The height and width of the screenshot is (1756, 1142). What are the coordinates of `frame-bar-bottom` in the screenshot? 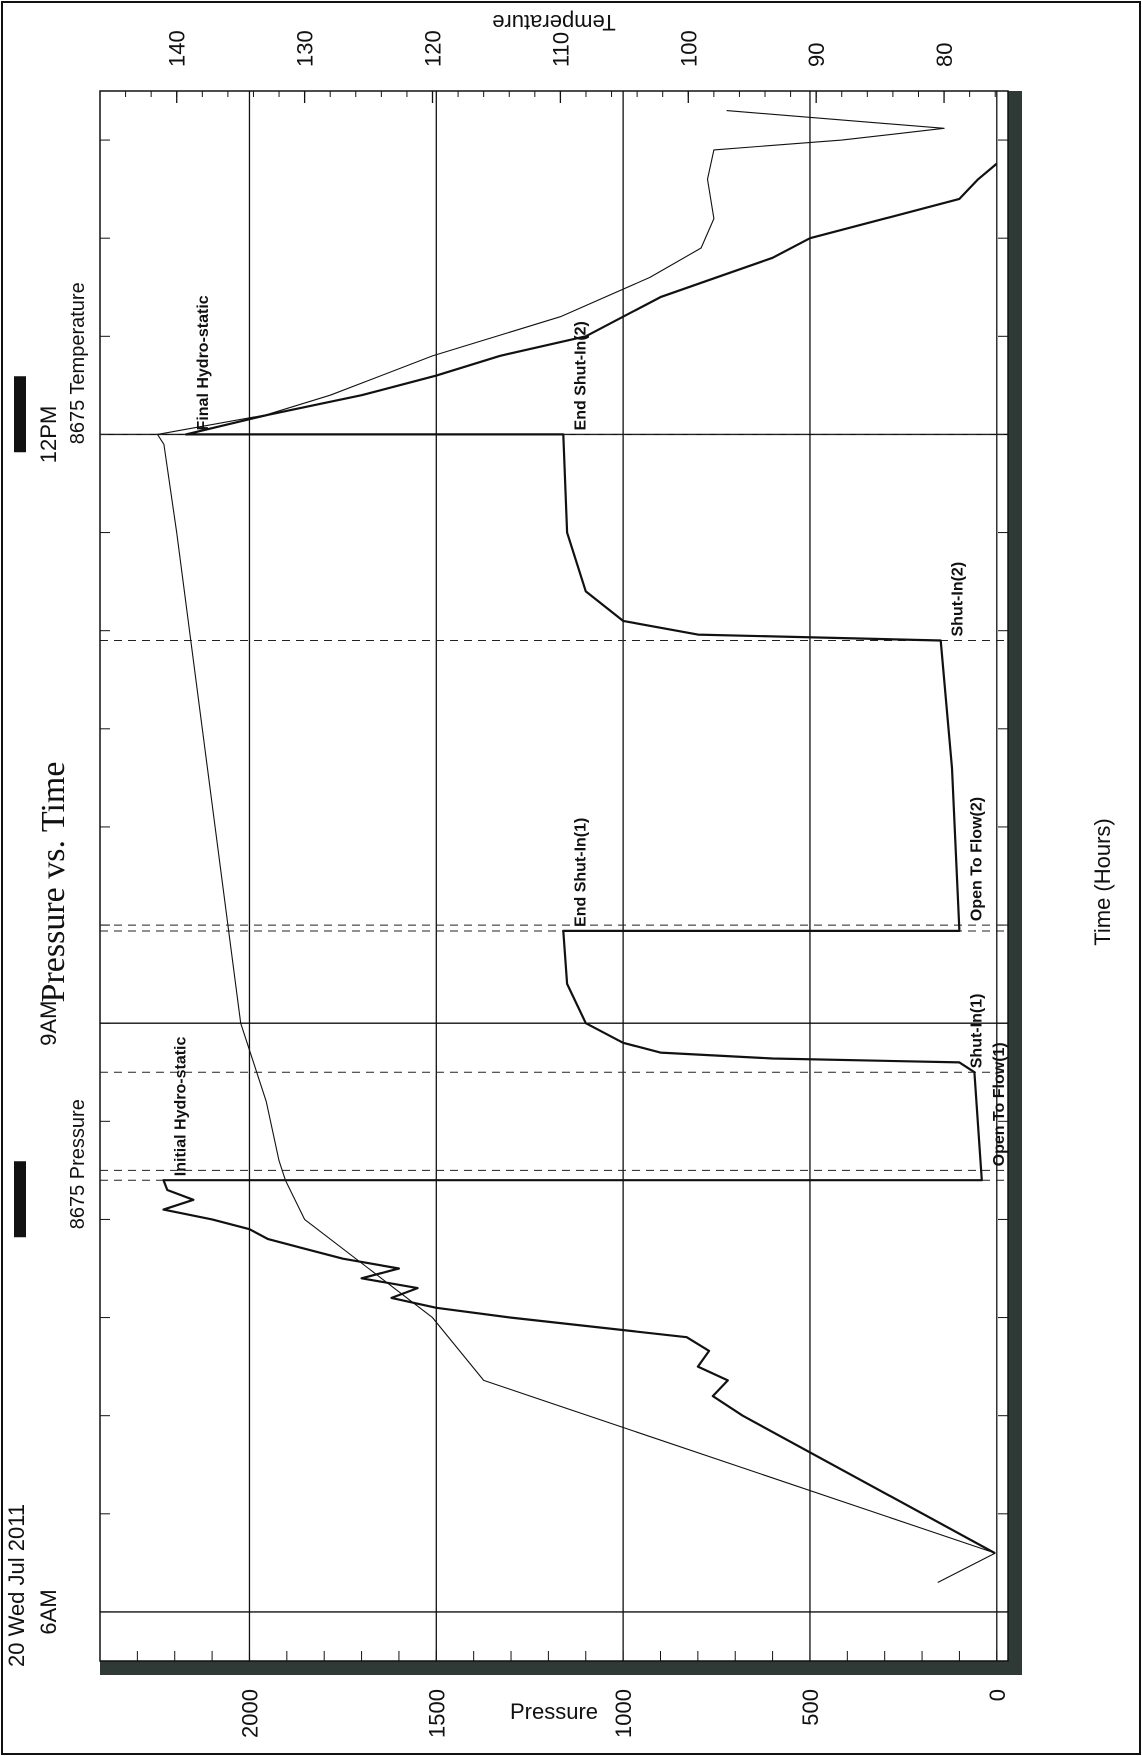 It's located at (1015, 883).